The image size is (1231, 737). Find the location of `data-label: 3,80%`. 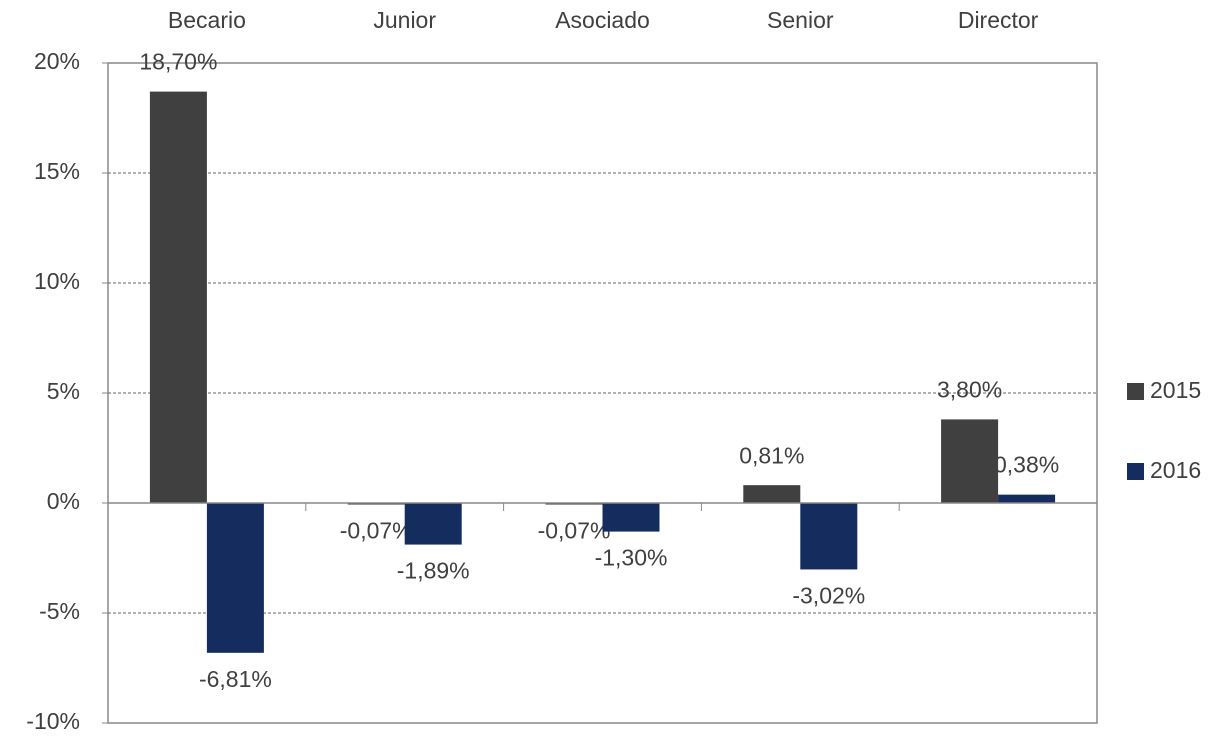

data-label: 3,80% is located at coordinates (969, 389).